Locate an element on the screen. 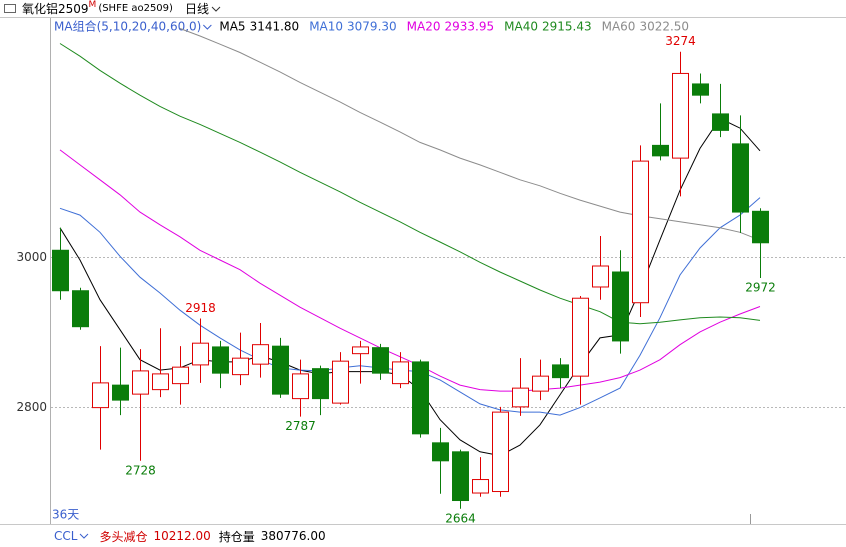  instrument-code: (SHFE ao2509) is located at coordinates (135, 8).